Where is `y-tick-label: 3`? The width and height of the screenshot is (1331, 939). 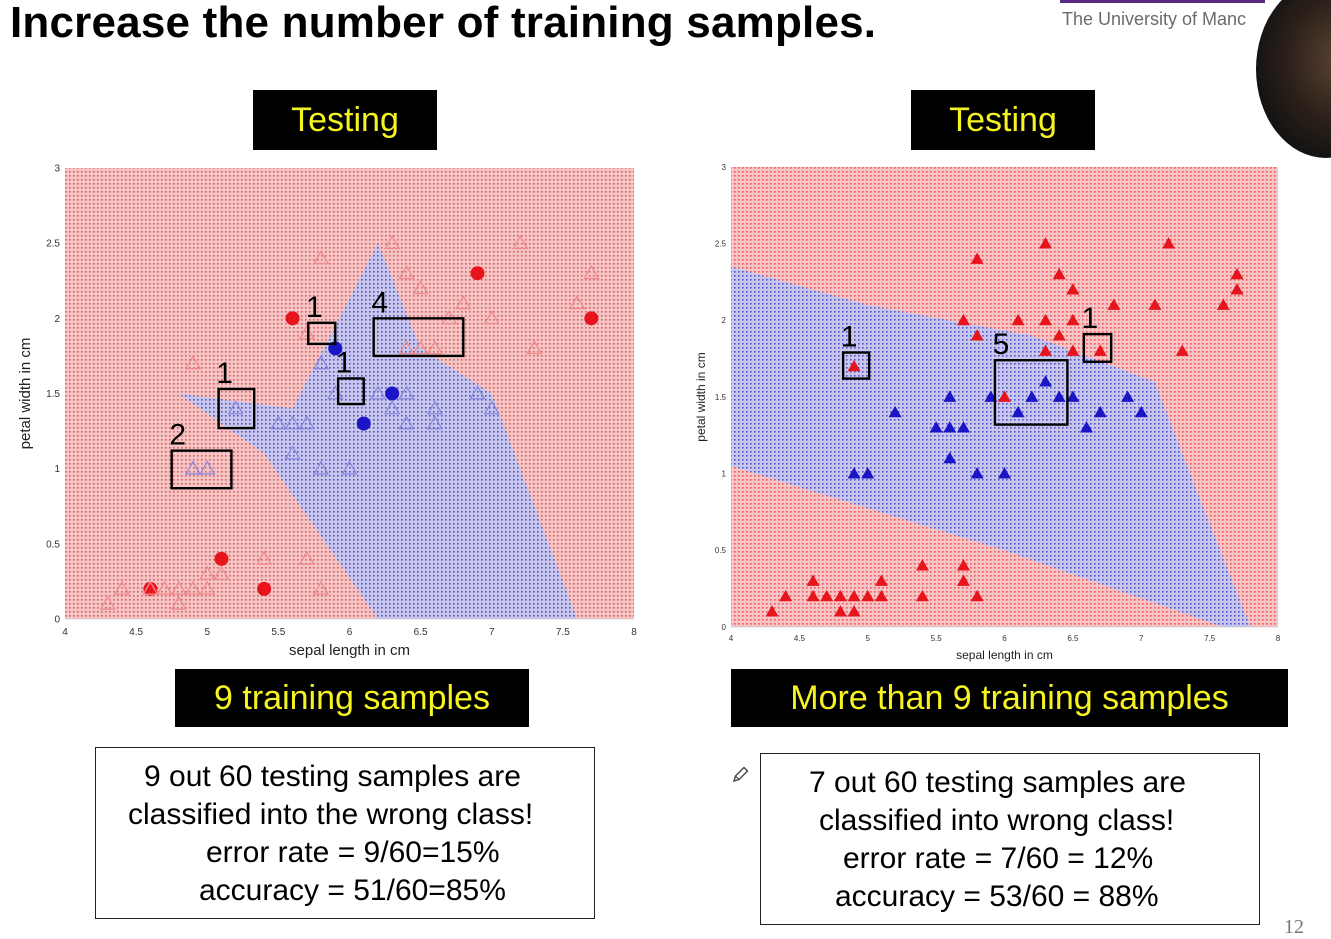
y-tick-label: 3 is located at coordinates (724, 167).